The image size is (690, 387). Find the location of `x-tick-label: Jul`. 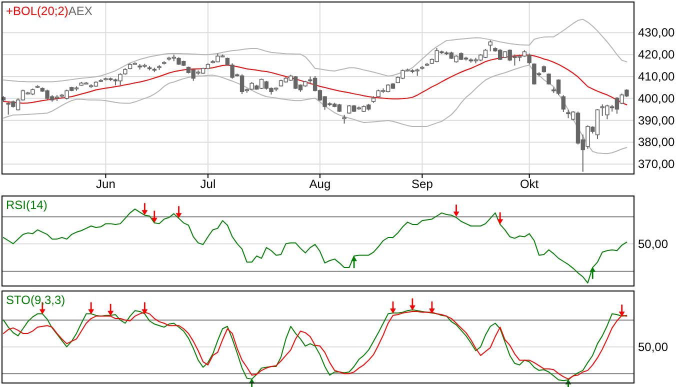

x-tick-label: Jul is located at coordinates (208, 184).